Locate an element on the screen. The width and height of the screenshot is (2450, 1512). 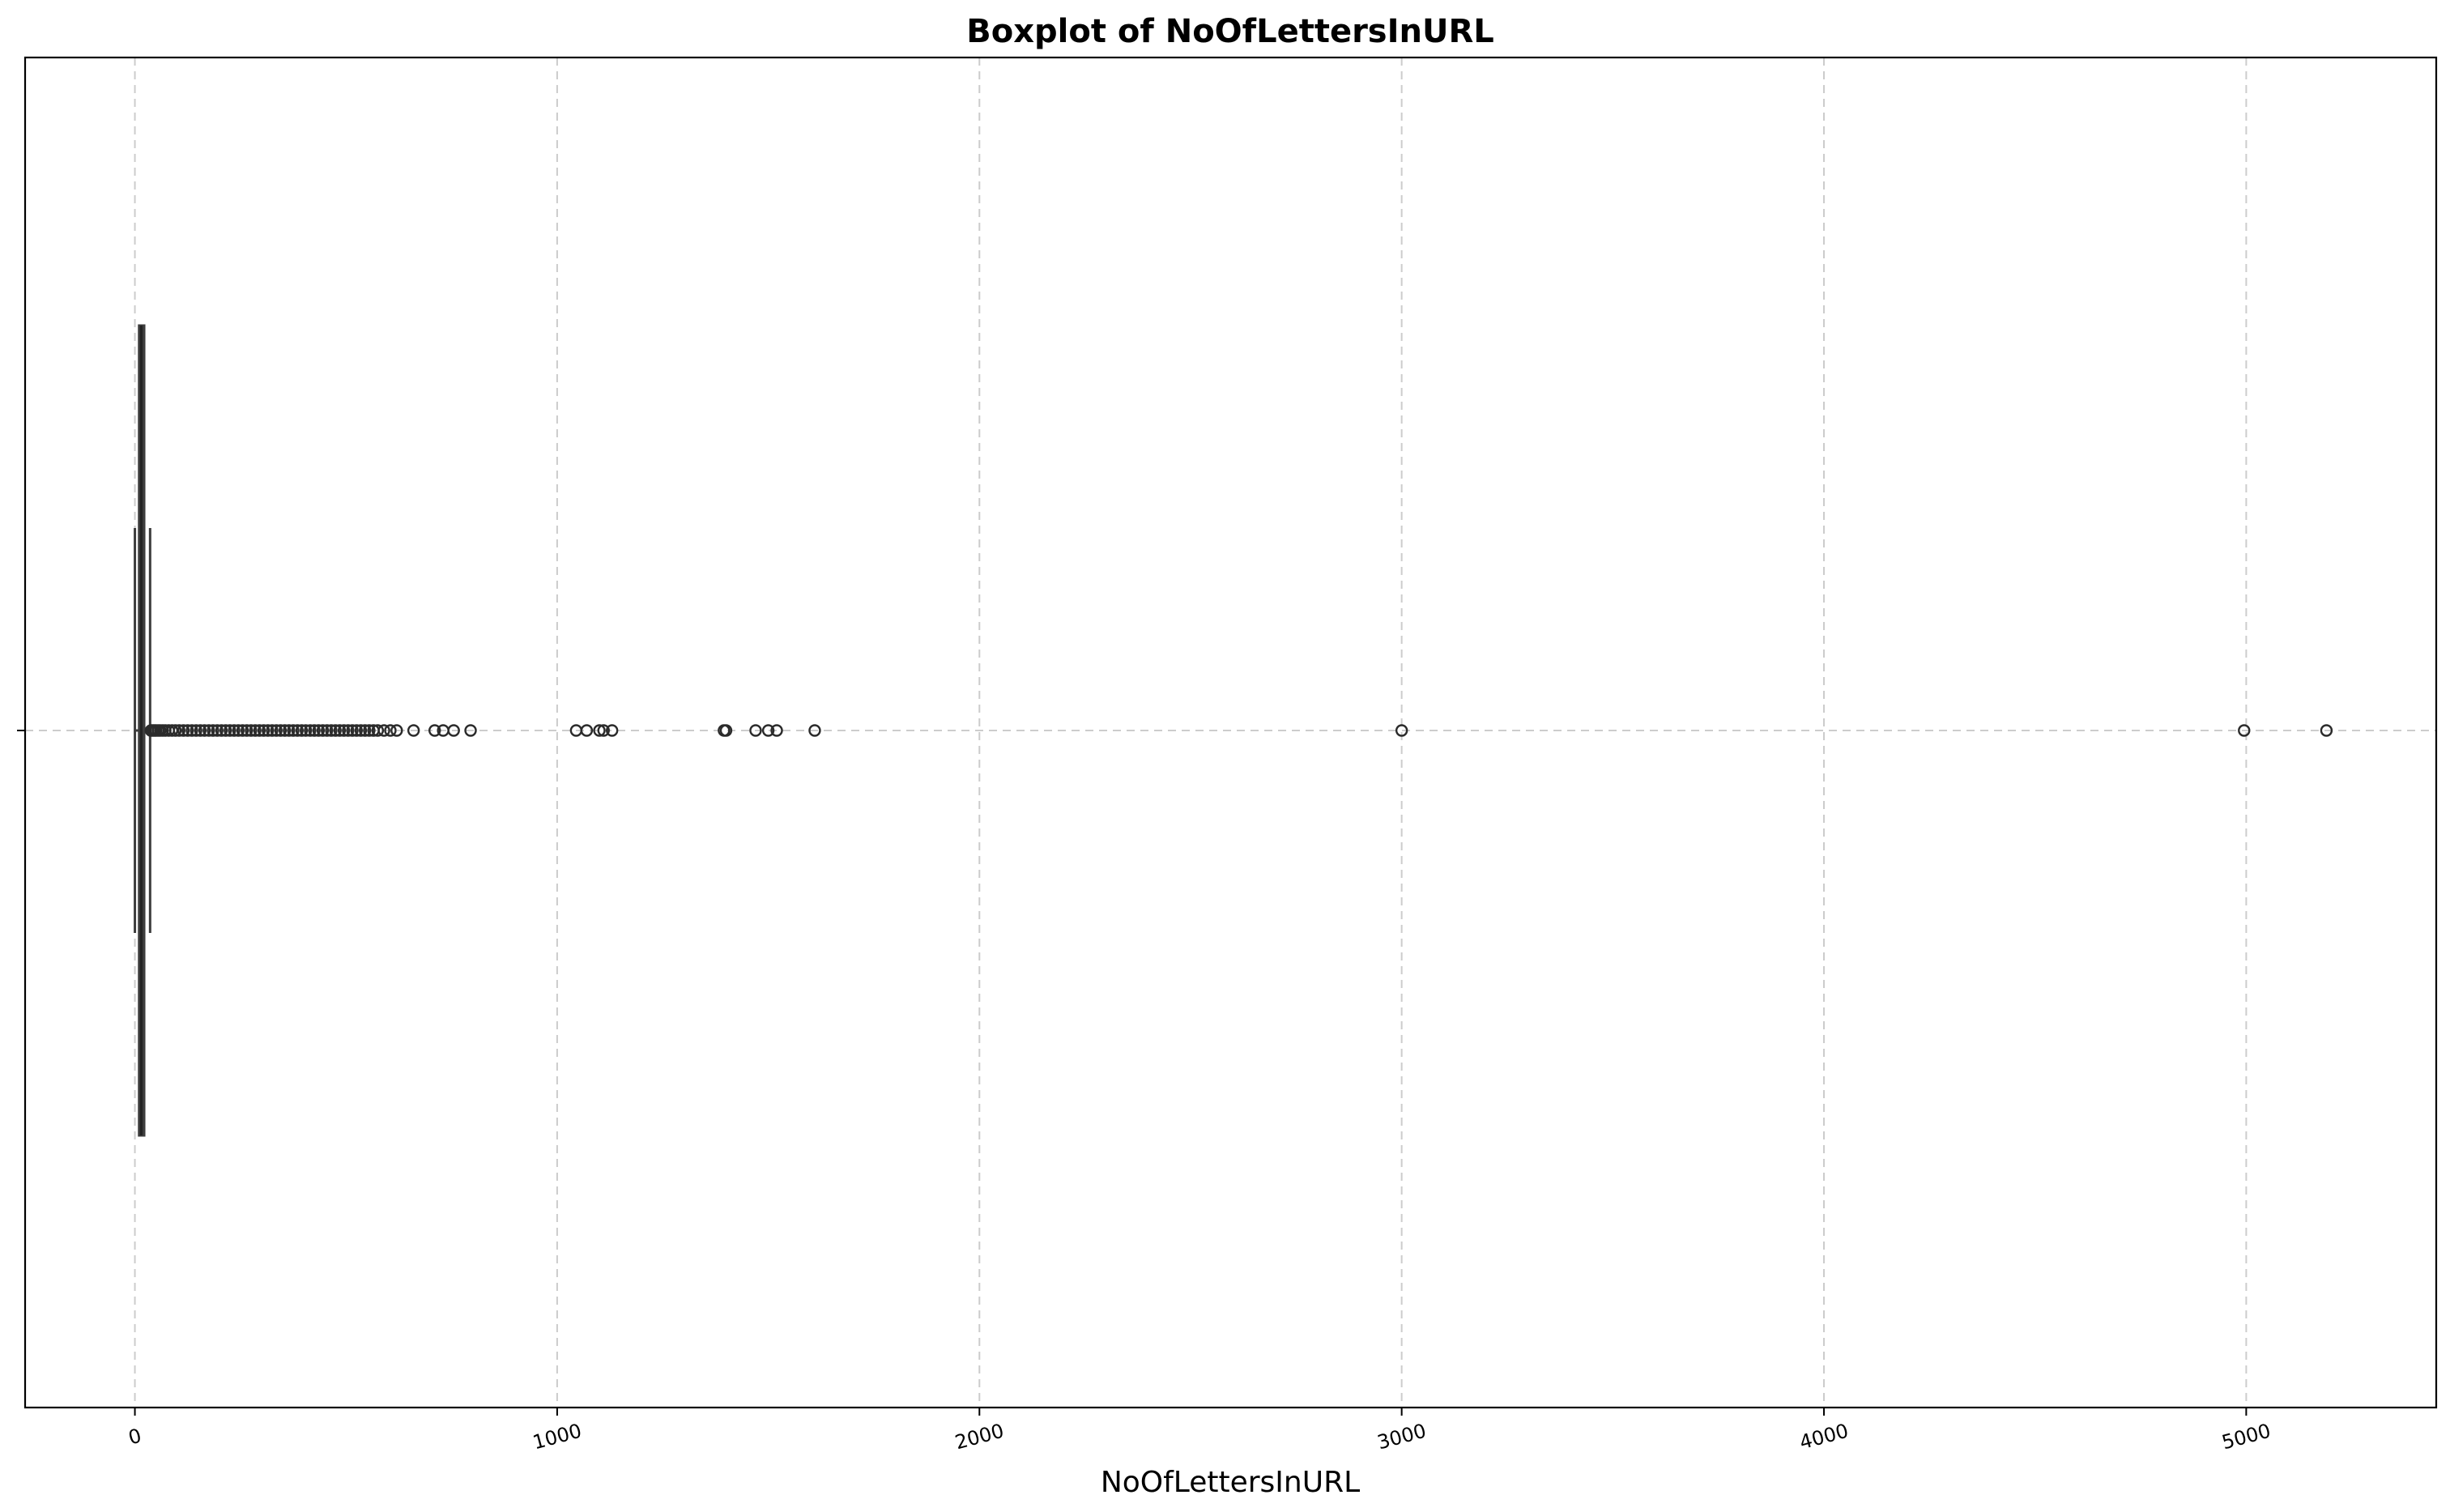
outlier-layer is located at coordinates (1238, 730).